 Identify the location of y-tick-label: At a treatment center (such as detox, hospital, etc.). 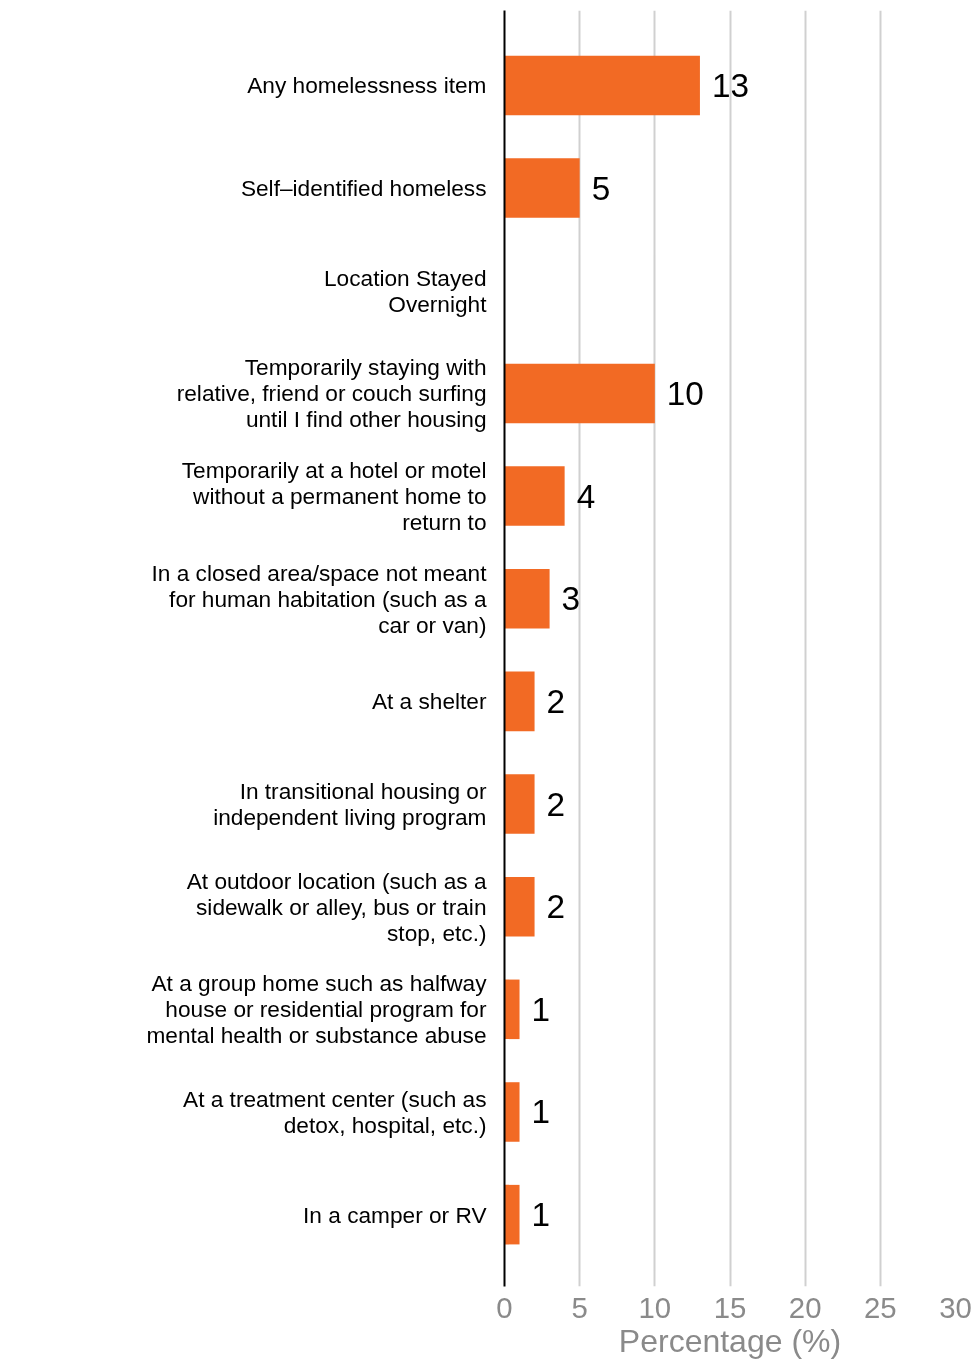
(335, 1111).